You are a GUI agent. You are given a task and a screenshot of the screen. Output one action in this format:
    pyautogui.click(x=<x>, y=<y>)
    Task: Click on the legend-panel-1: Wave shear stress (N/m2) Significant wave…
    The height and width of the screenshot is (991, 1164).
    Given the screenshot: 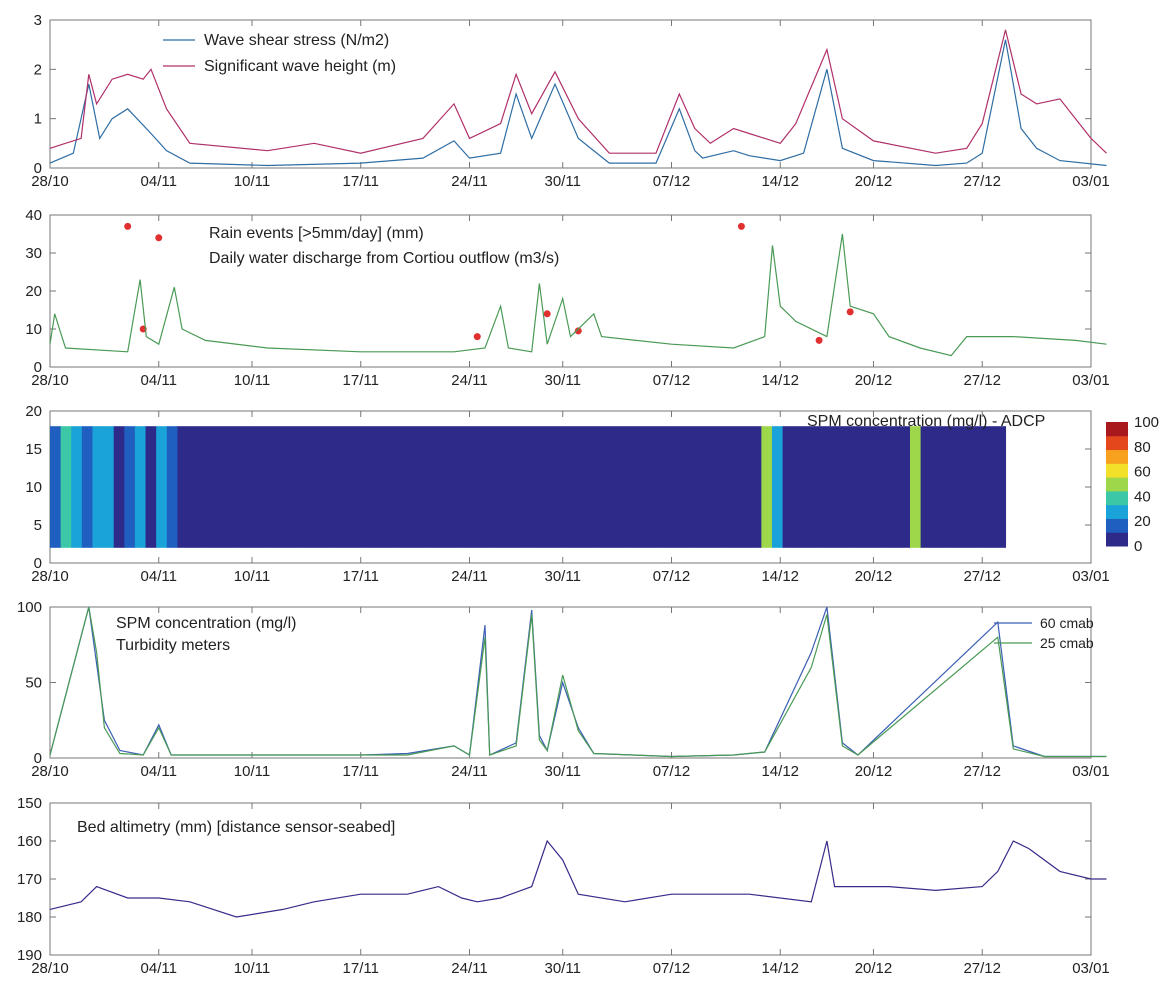 What is the action you would take?
    pyautogui.click(x=279, y=53)
    